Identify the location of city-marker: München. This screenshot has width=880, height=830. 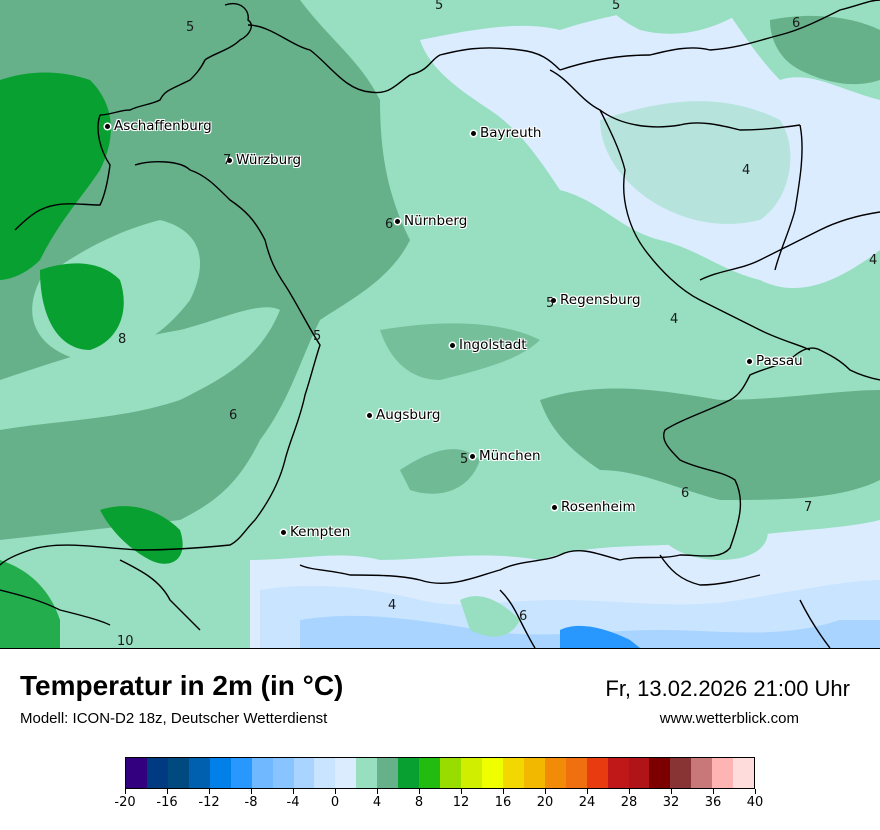
(505, 456).